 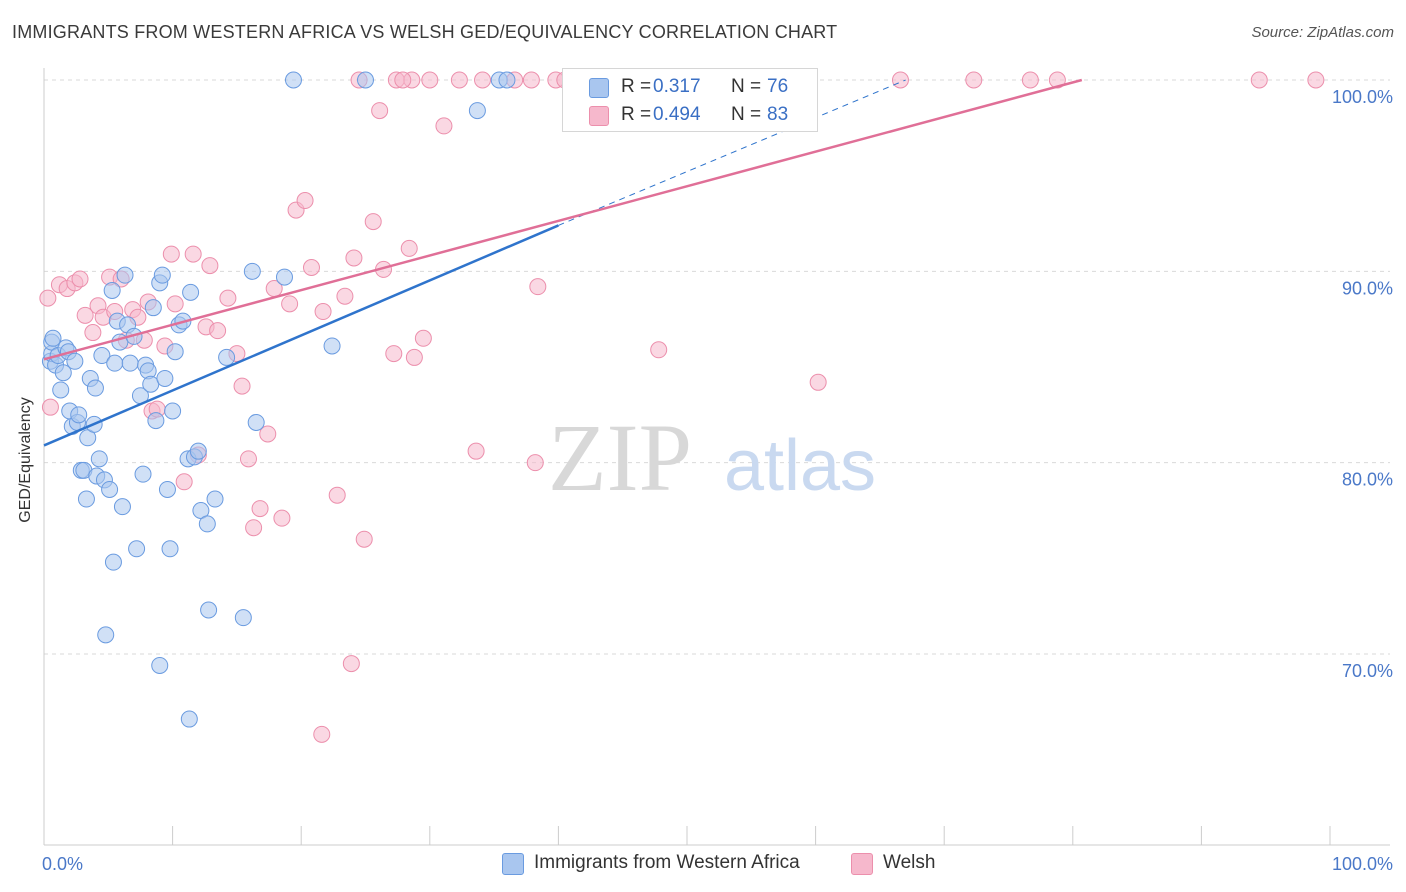 What do you see at coordinates (732, 152) in the screenshot?
I see `trend-line-blue-extension` at bounding box center [732, 152].